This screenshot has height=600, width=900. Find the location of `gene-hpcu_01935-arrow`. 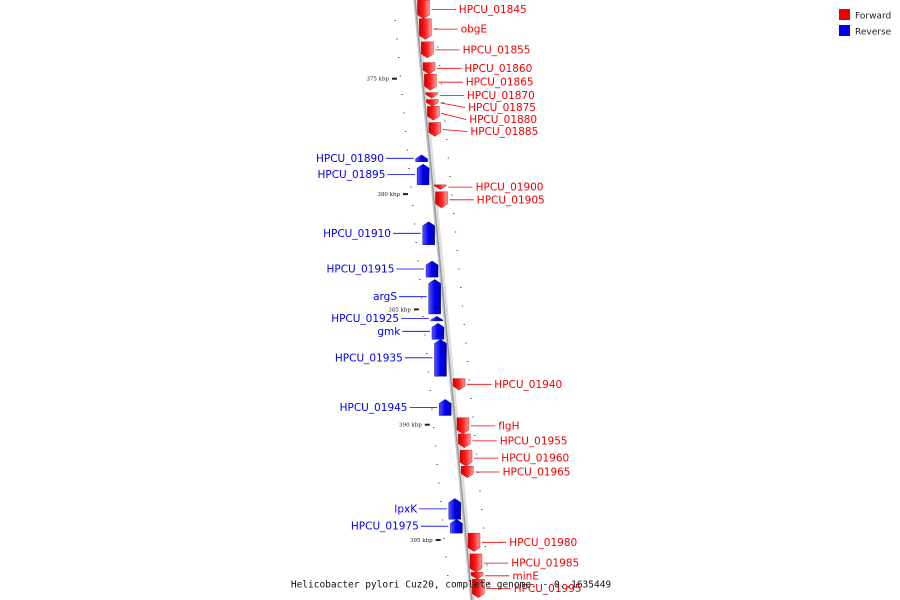

gene-hpcu_01935-arrow is located at coordinates (440, 358).